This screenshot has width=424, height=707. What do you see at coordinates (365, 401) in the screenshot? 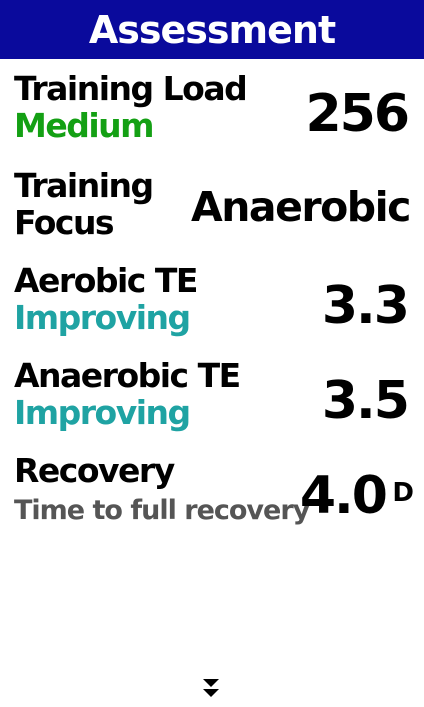
I see `row-value: 3.5` at bounding box center [365, 401].